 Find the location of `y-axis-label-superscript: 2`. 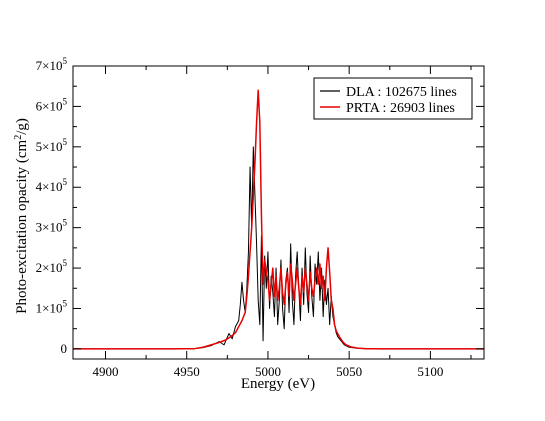

y-axis-label-superscript: 2 is located at coordinates (18, 137).